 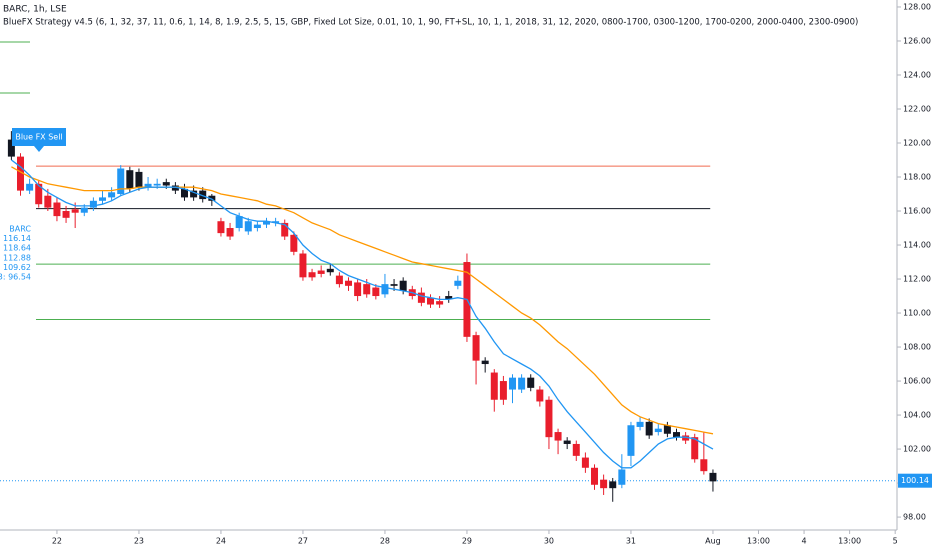 What do you see at coordinates (849, 541) in the screenshot?
I see `x-tick-label: 13:00` at bounding box center [849, 541].